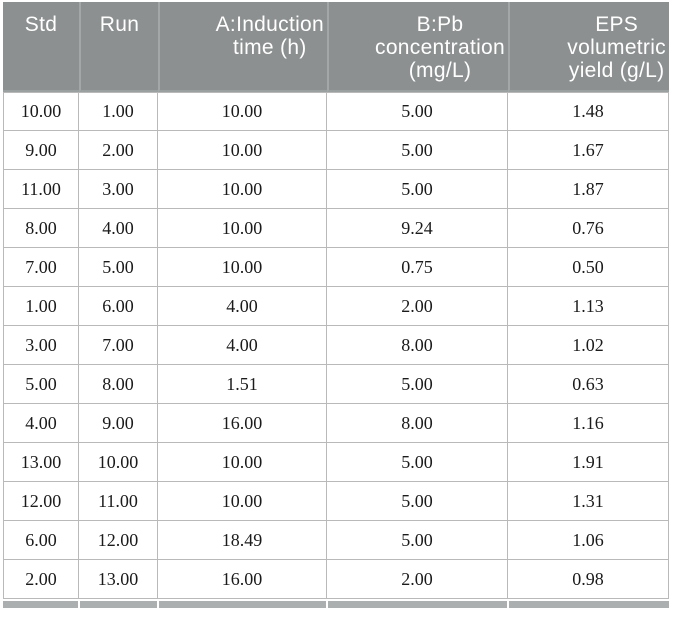  What do you see at coordinates (118, 47) in the screenshot?
I see `column-header-run: Run` at bounding box center [118, 47].